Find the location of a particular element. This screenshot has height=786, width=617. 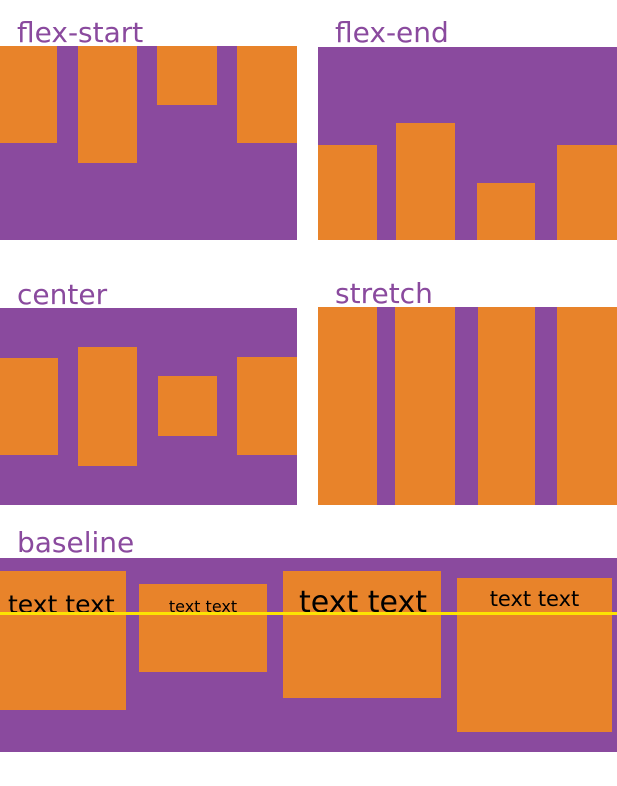

panel-label-baseline: baseline is located at coordinates (76, 542).